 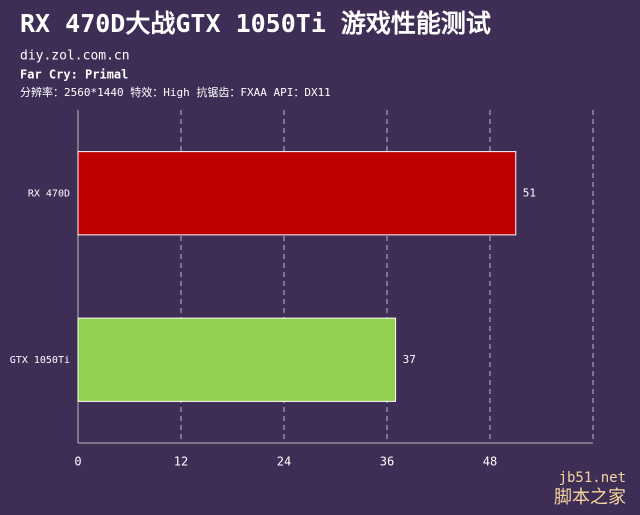 What do you see at coordinates (255, 23) in the screenshot?
I see `chart-title: RX 470D大战GTX 1050Ti 游戏性能测试` at bounding box center [255, 23].